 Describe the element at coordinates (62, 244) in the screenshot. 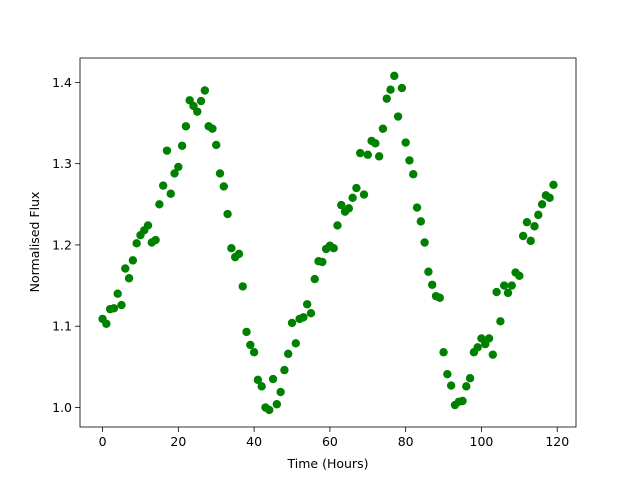

I see `y-tick-label: 1.2` at that location.